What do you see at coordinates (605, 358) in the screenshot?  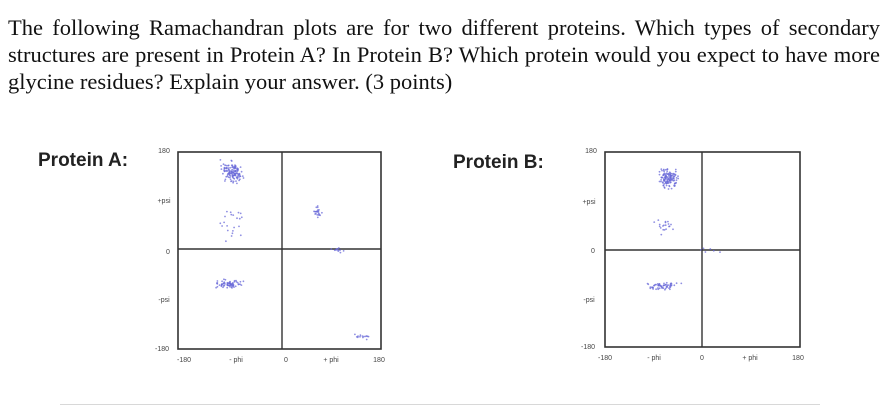 I see `x-tick-neg-180: -180` at bounding box center [605, 358].